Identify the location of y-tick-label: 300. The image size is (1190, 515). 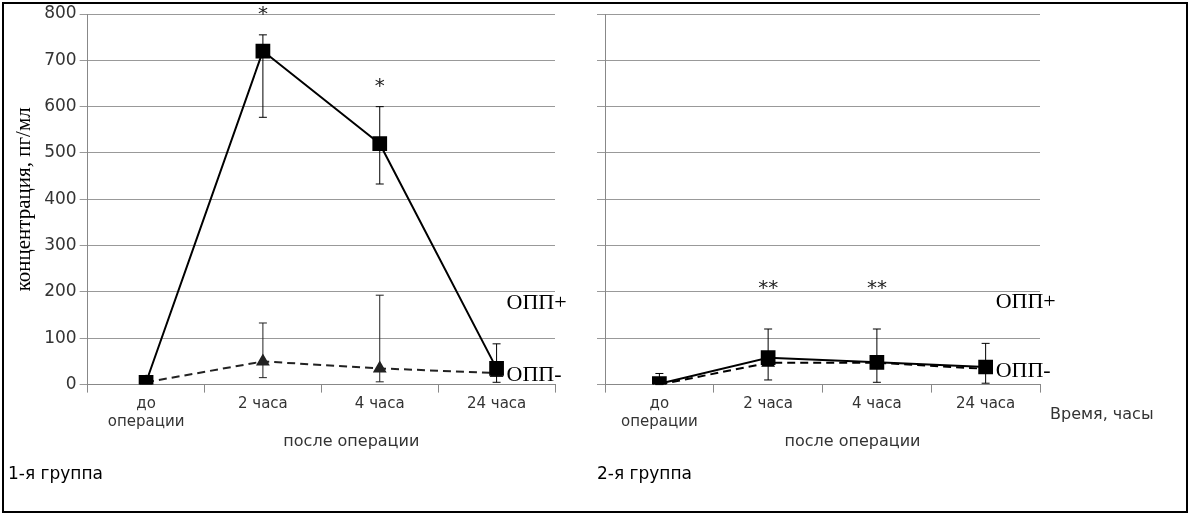
(60, 244).